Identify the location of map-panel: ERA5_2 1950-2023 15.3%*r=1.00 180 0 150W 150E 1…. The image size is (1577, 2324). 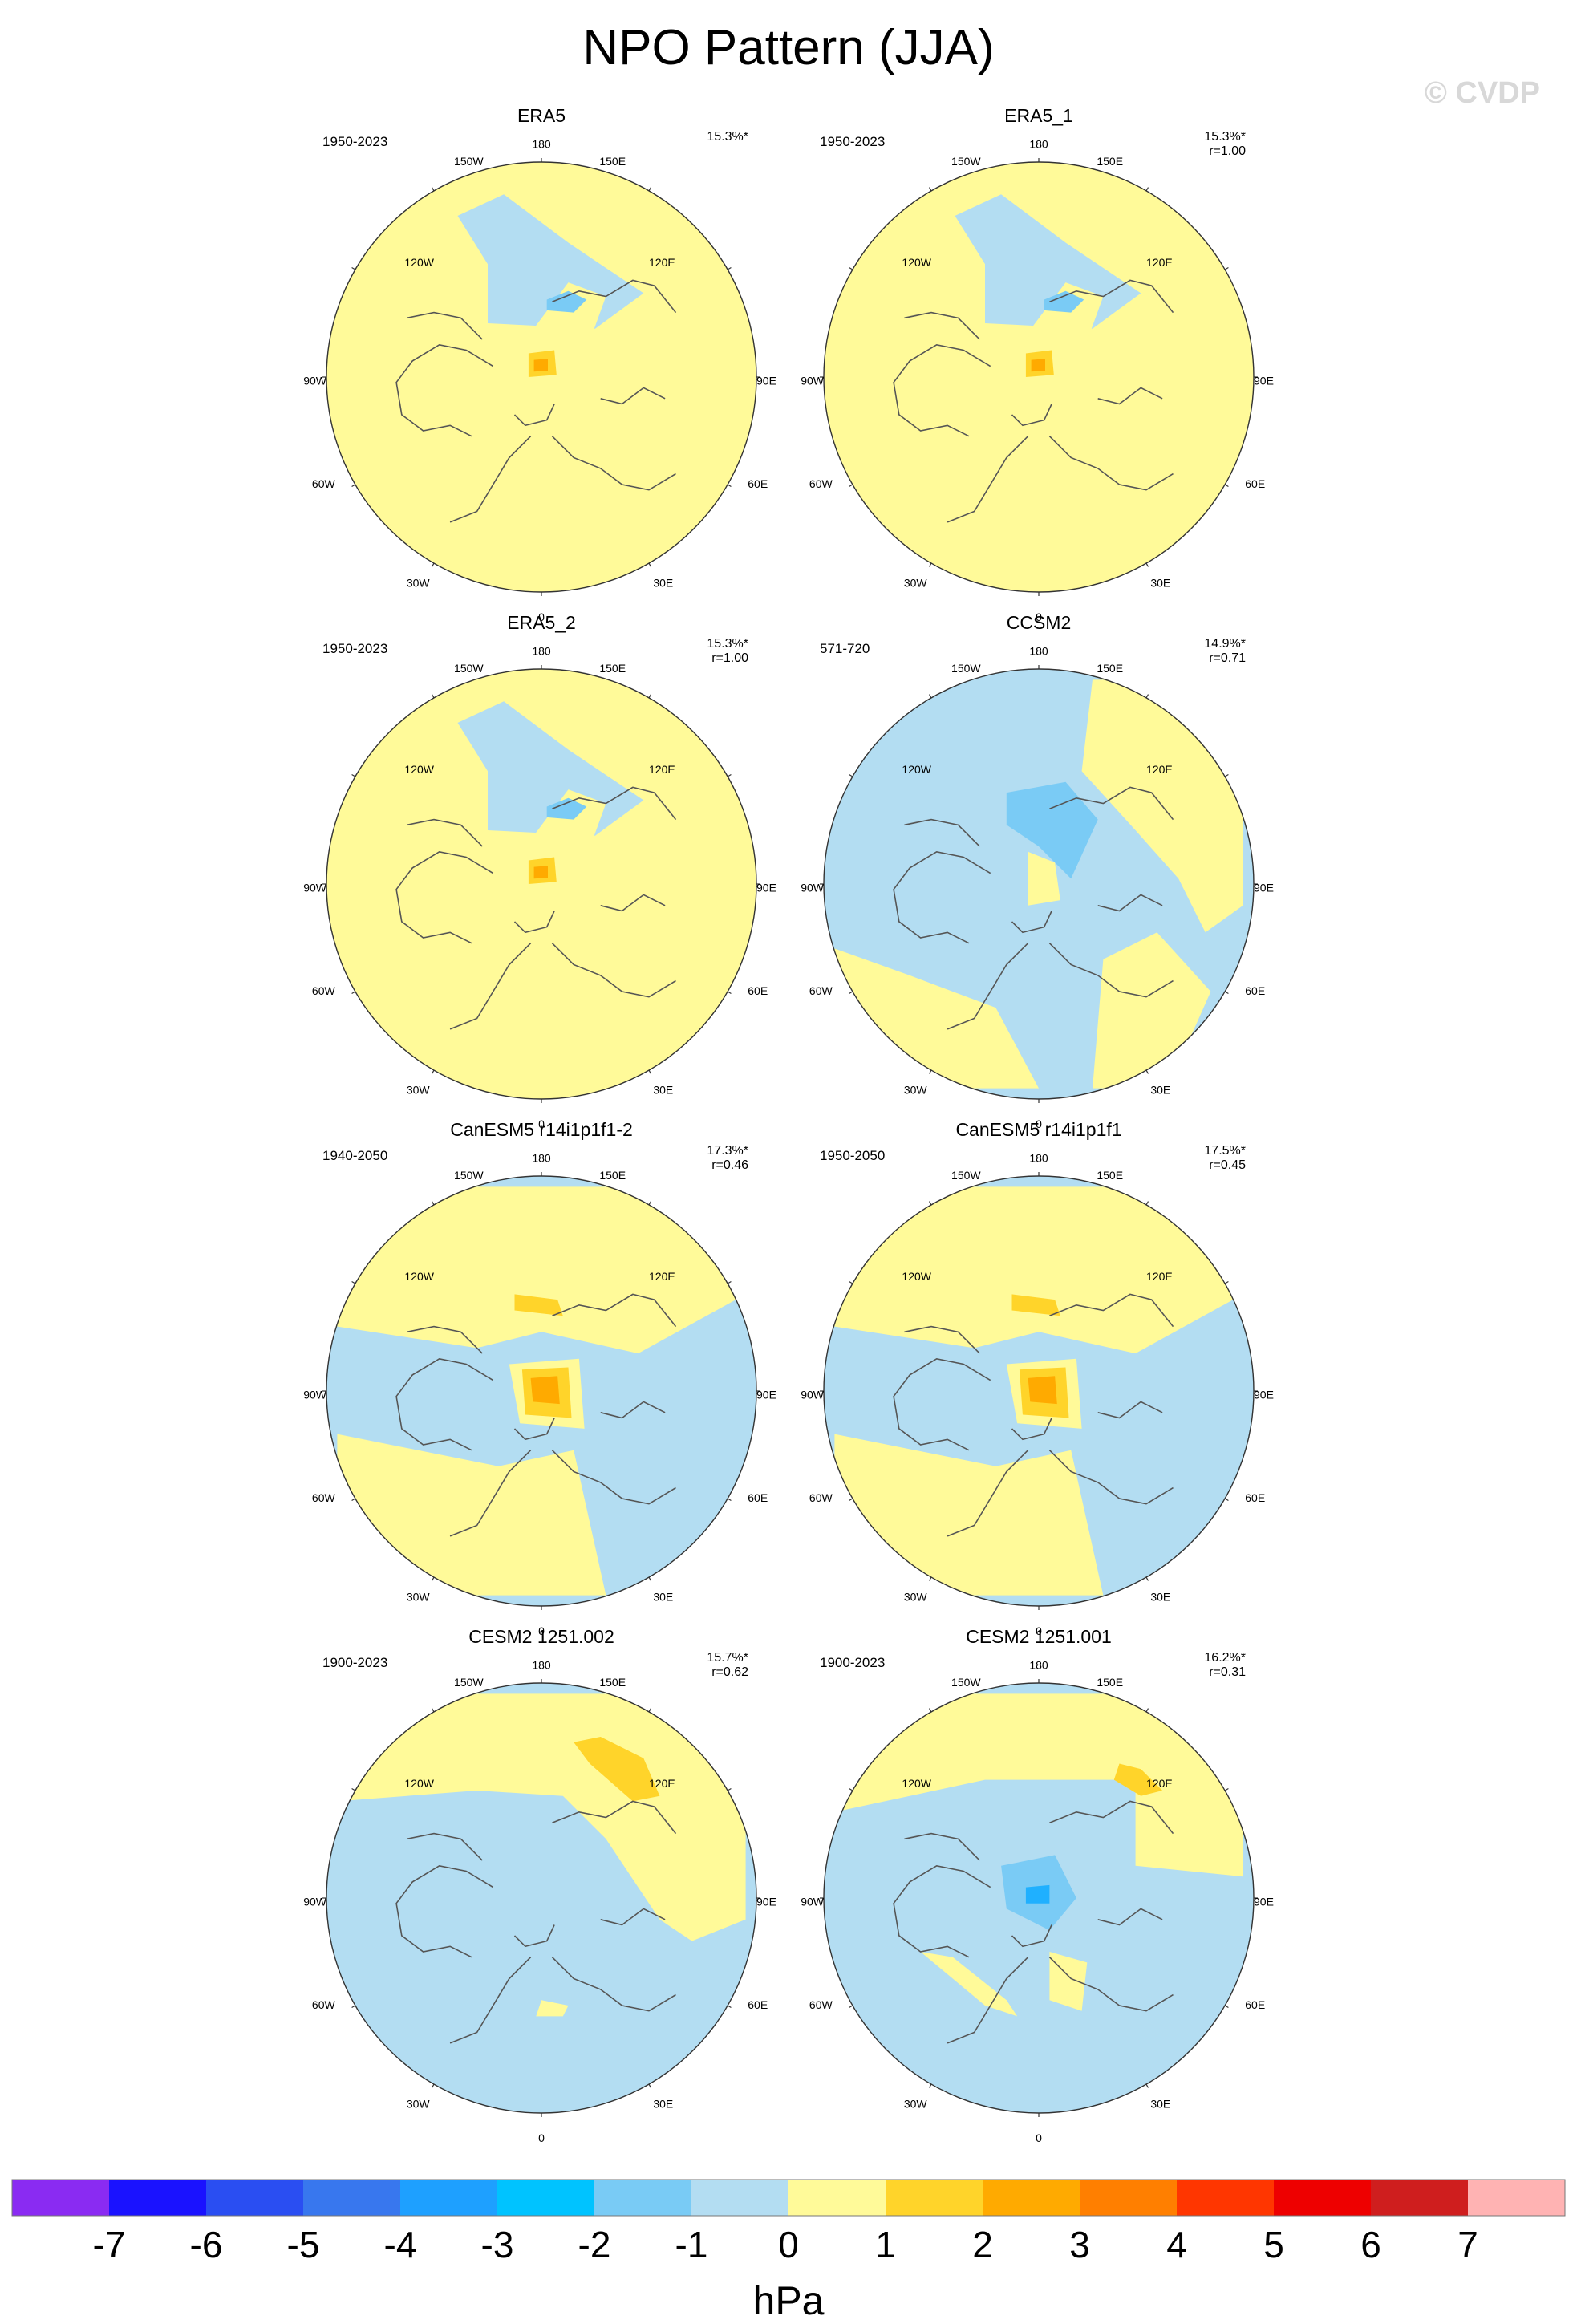
(539, 871).